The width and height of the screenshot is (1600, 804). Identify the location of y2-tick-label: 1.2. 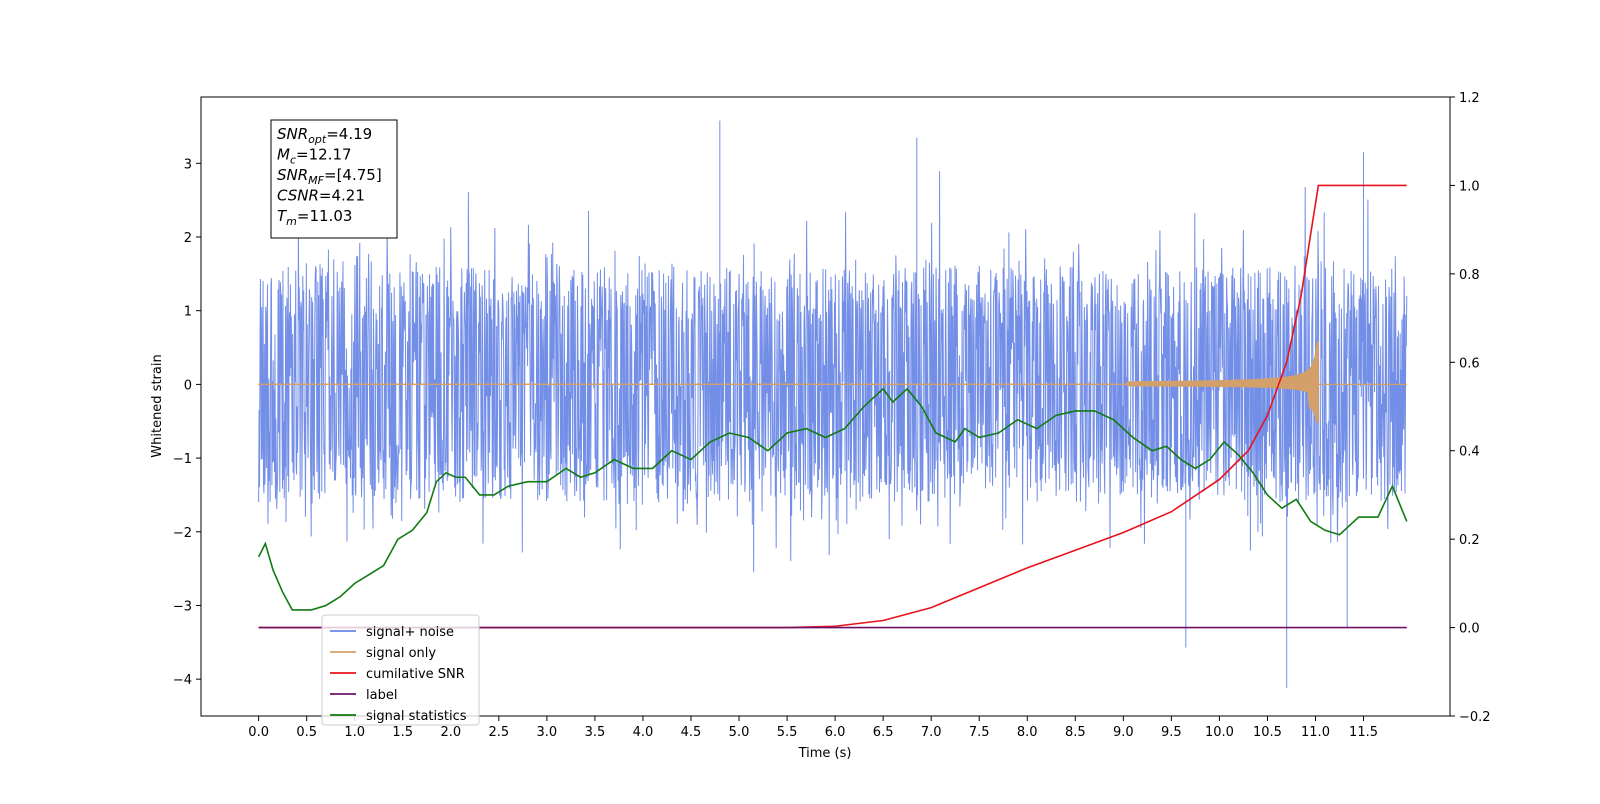
(1469, 98).